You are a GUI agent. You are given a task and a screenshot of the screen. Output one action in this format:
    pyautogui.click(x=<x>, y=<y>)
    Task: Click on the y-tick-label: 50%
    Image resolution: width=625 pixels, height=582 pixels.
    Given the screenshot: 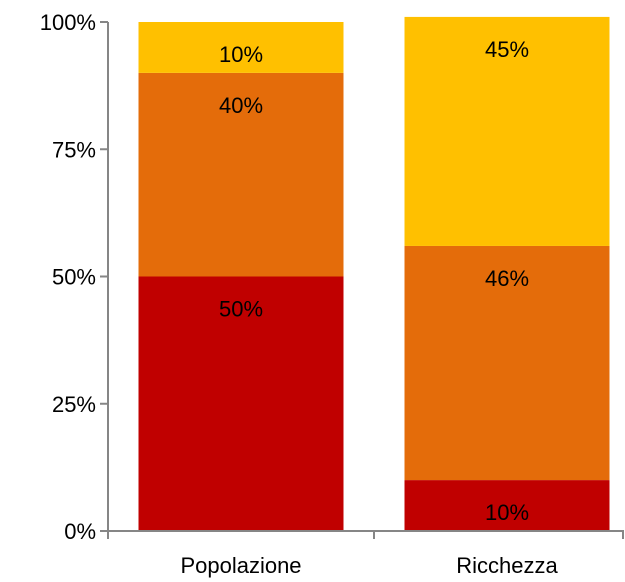 What is the action you would take?
    pyautogui.click(x=74, y=277)
    